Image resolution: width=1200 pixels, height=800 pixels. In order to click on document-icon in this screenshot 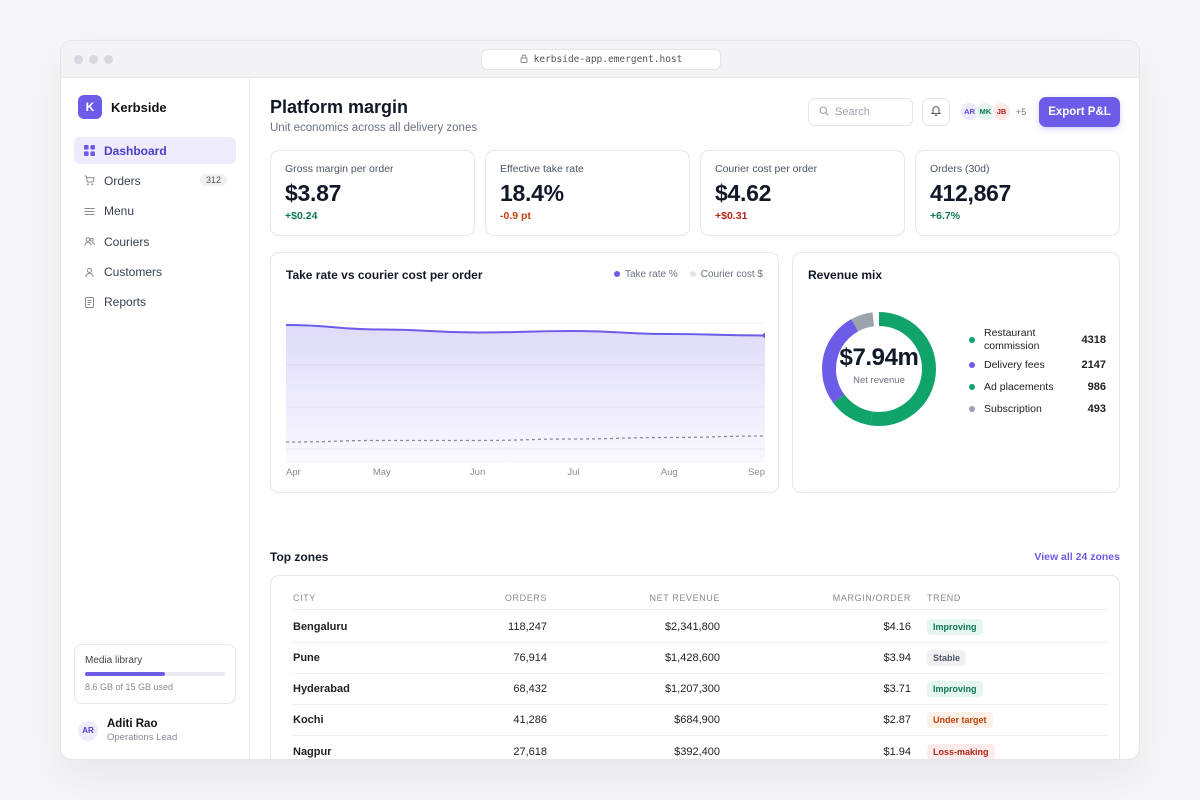, I will do `click(89, 302)`.